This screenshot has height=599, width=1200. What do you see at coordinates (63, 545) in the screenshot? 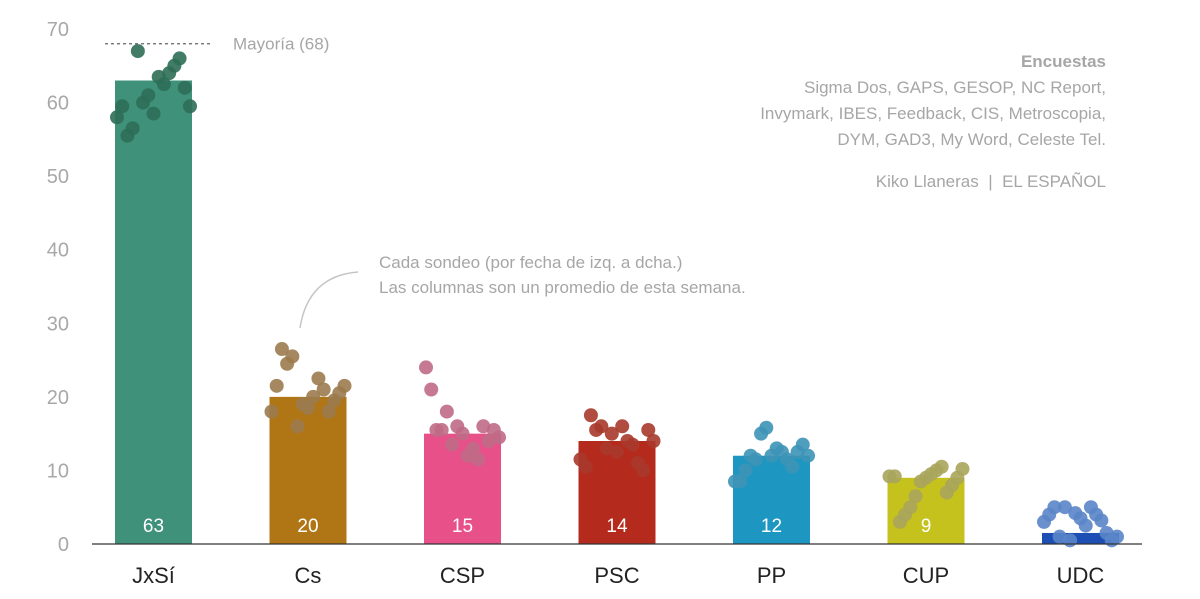
I see `y-tick-label: 0` at bounding box center [63, 545].